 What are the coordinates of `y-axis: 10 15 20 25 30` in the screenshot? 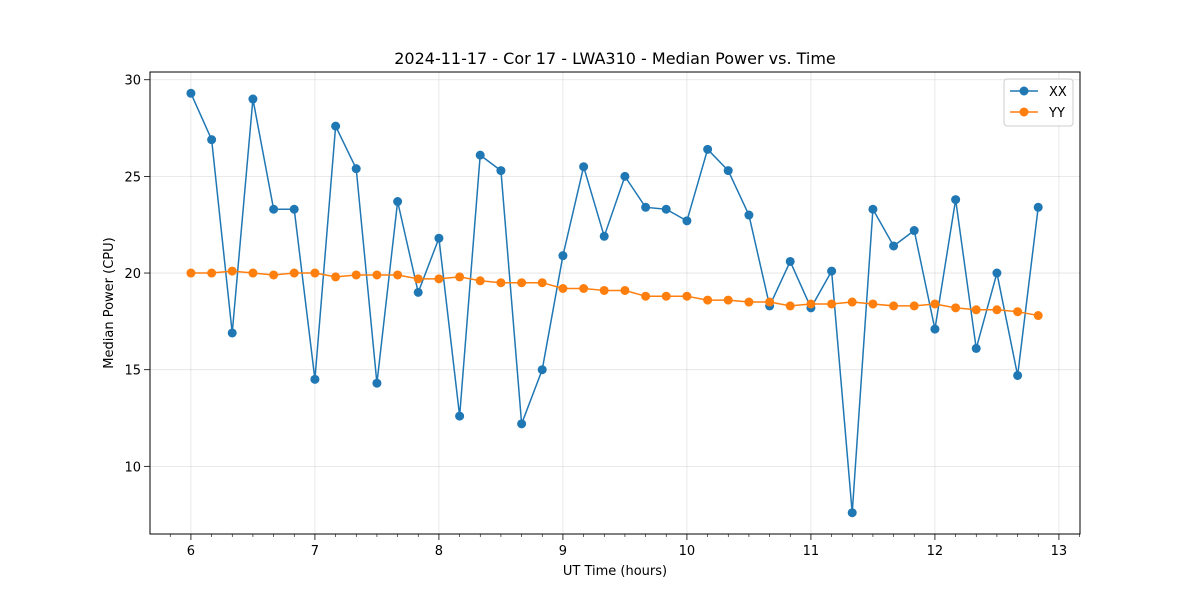 It's located at (137, 274).